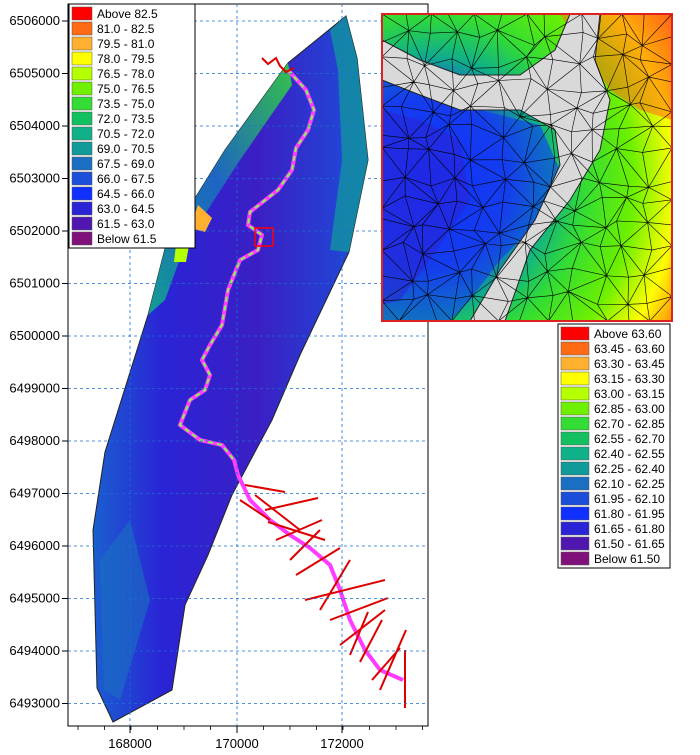  I want to click on legend-label: 63.0 - 64.5, so click(126, 209).